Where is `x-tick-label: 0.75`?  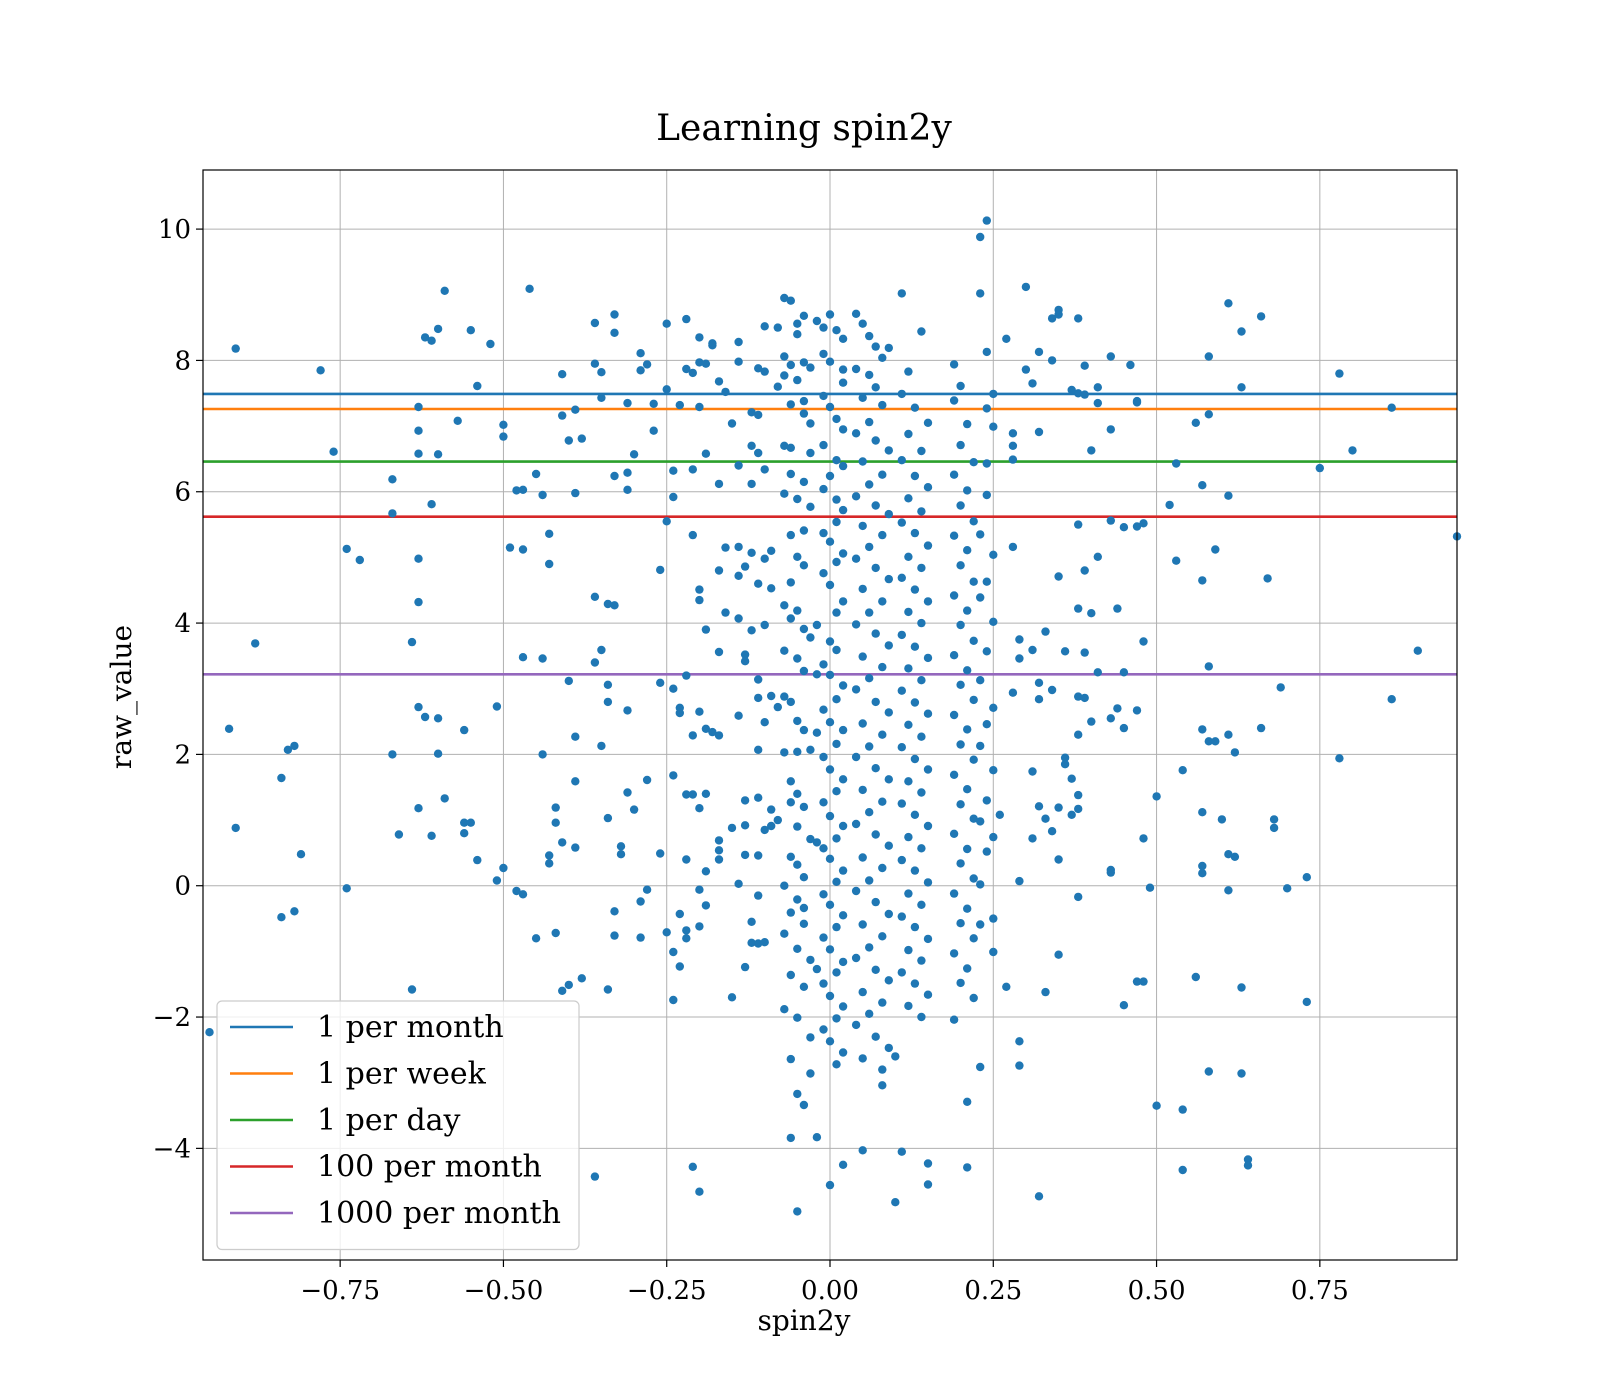 x-tick-label: 0.75 is located at coordinates (1320, 1291).